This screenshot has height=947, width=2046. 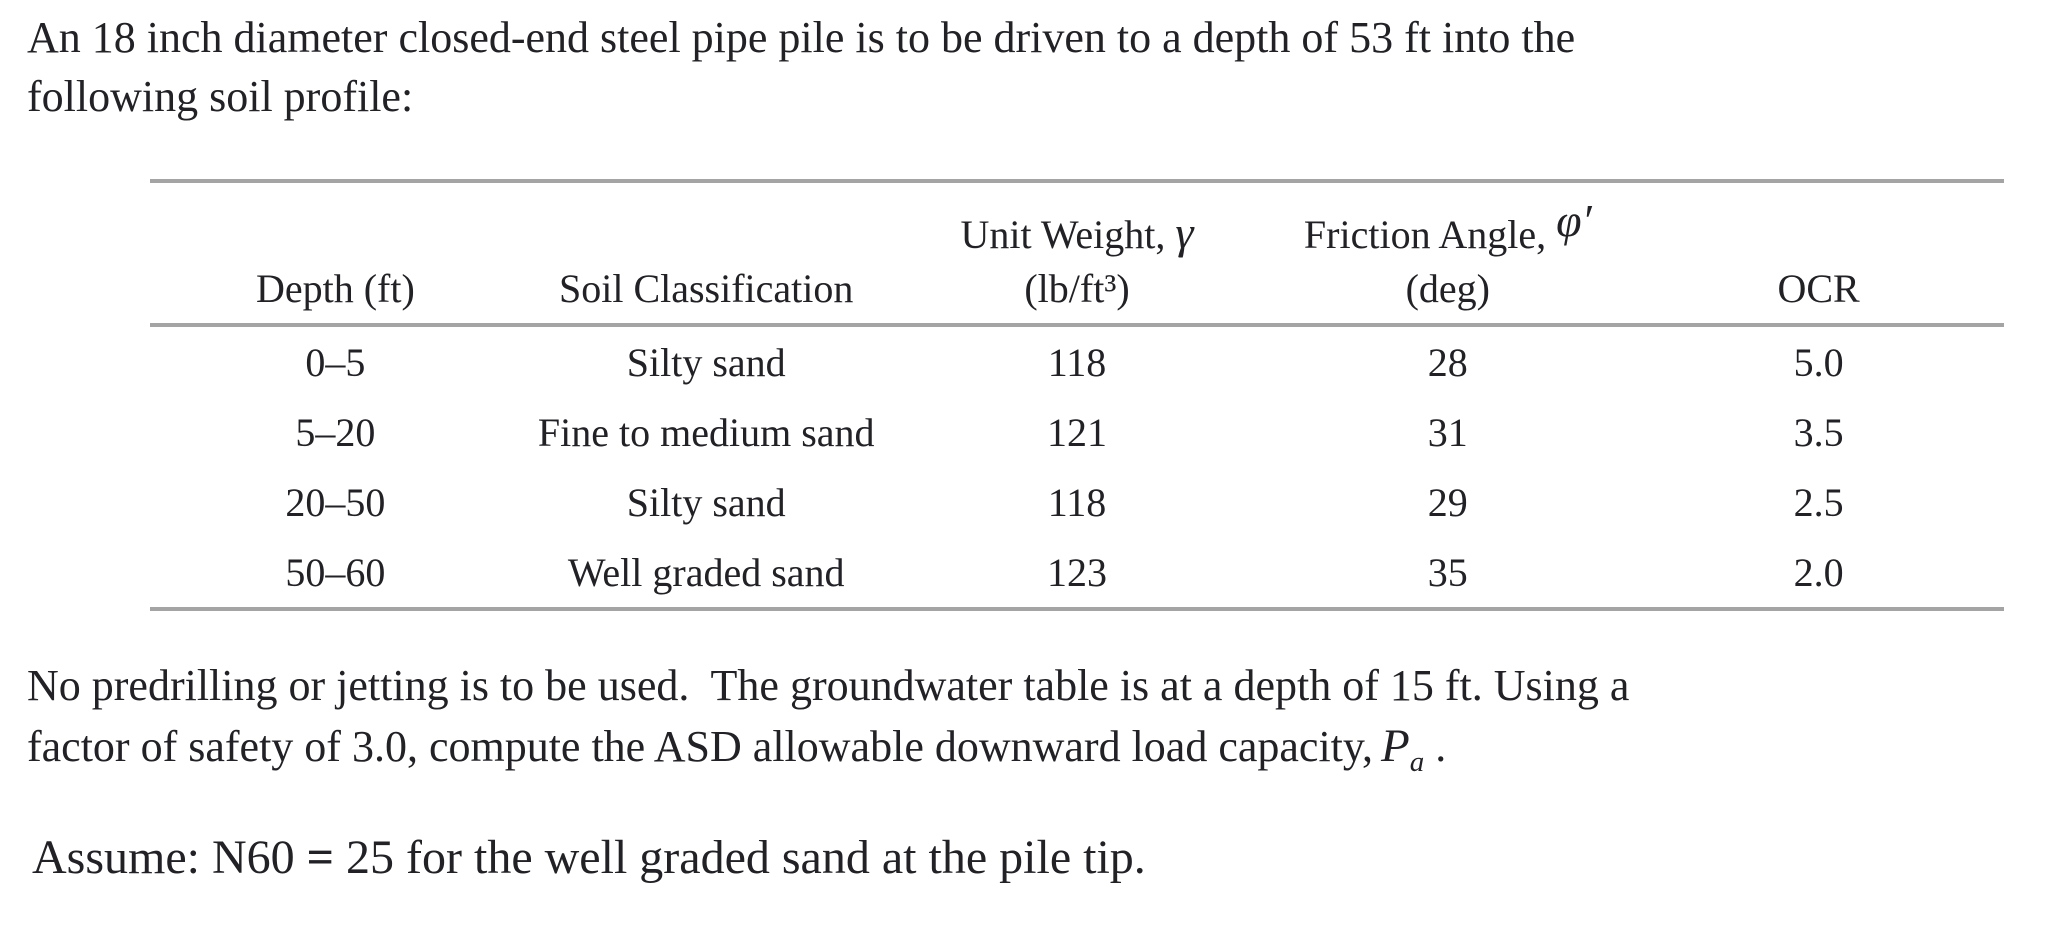 I want to click on column-header-friction-angle: Friction Angle, φ′ (deg), so click(x=1448, y=254).